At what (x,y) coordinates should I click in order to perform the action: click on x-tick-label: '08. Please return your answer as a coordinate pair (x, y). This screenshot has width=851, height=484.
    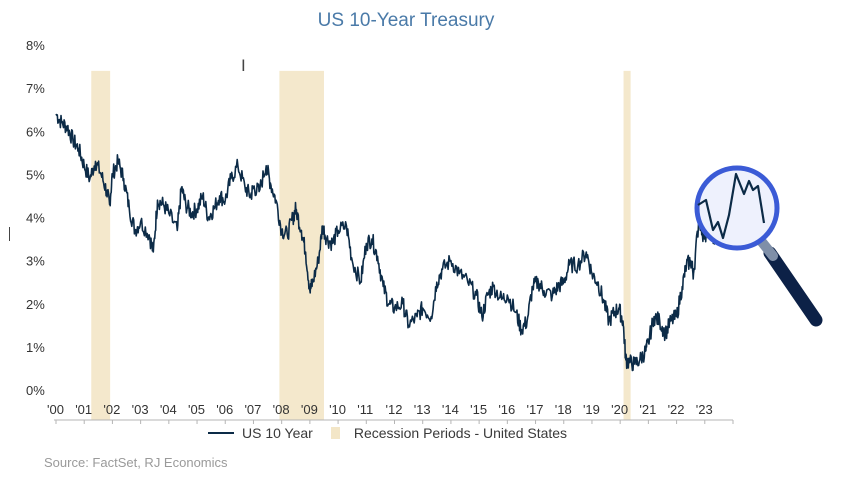
    Looking at the image, I should click on (281, 409).